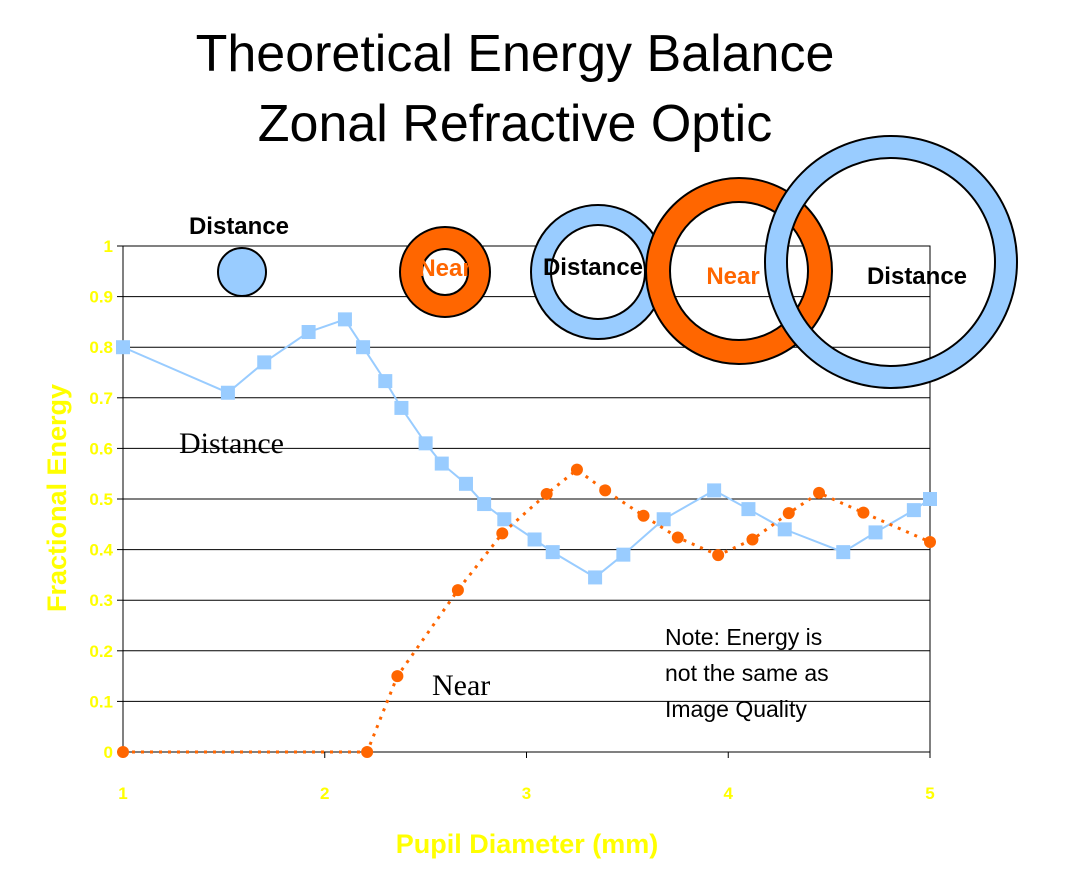  What do you see at coordinates (593, 267) in the screenshot?
I see `zone-label-distance-2: Distance` at bounding box center [593, 267].